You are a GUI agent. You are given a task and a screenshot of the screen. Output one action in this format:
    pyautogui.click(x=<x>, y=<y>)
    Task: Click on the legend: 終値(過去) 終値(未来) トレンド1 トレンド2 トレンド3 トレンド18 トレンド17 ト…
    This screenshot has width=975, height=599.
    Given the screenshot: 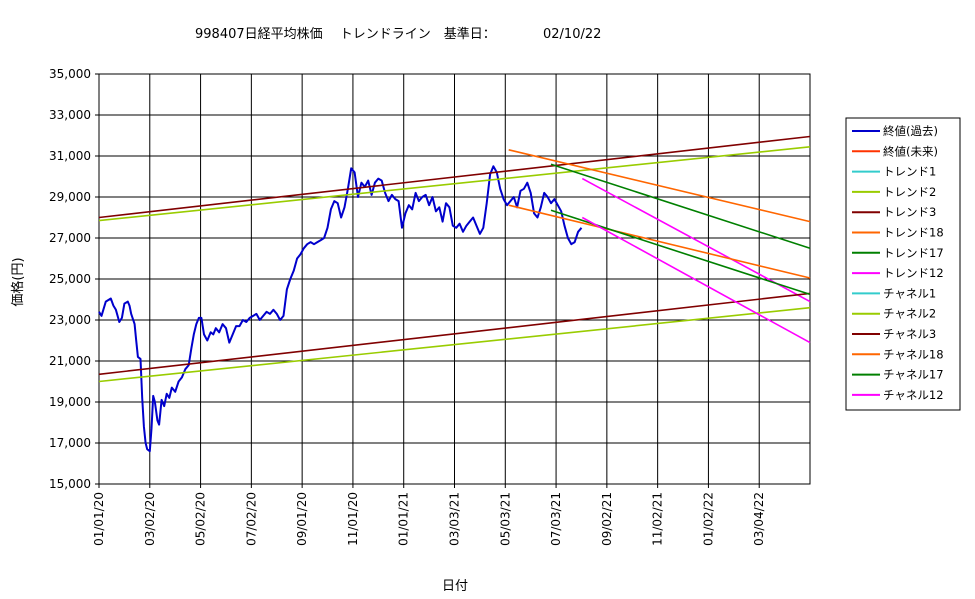 What is the action you would take?
    pyautogui.click(x=903, y=264)
    